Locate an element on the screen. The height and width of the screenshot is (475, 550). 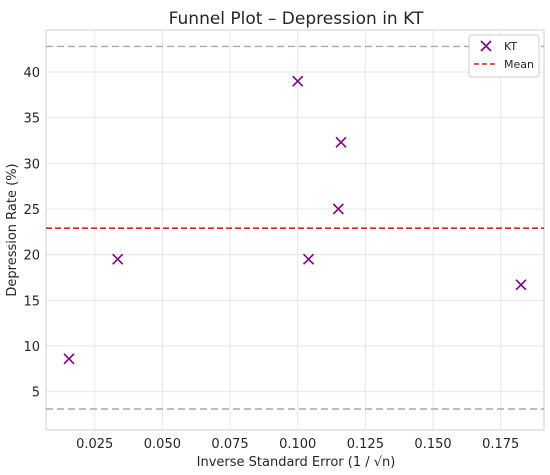
chart-title: Funnel Plot – Depression in KT is located at coordinates (296, 19).